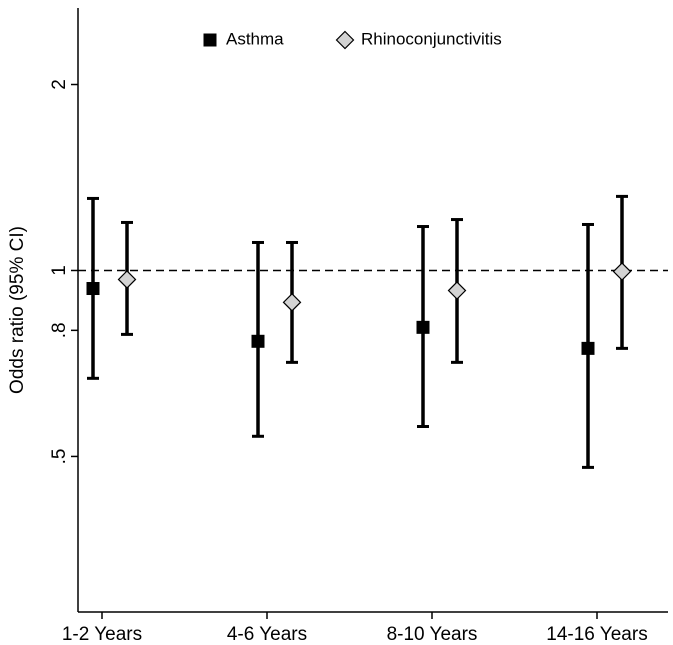  Describe the element at coordinates (17, 310) in the screenshot. I see `y-axis-label: Odds ratio (95% CI)` at that location.